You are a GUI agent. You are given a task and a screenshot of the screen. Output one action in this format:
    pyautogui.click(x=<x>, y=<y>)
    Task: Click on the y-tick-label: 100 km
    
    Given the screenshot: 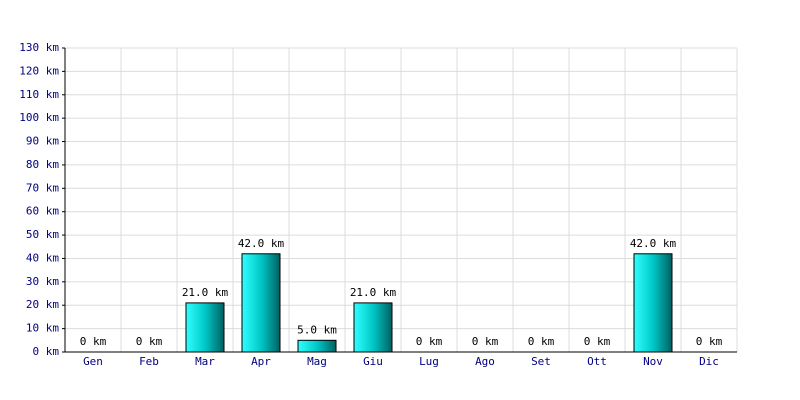 What is the action you would take?
    pyautogui.click(x=39, y=117)
    